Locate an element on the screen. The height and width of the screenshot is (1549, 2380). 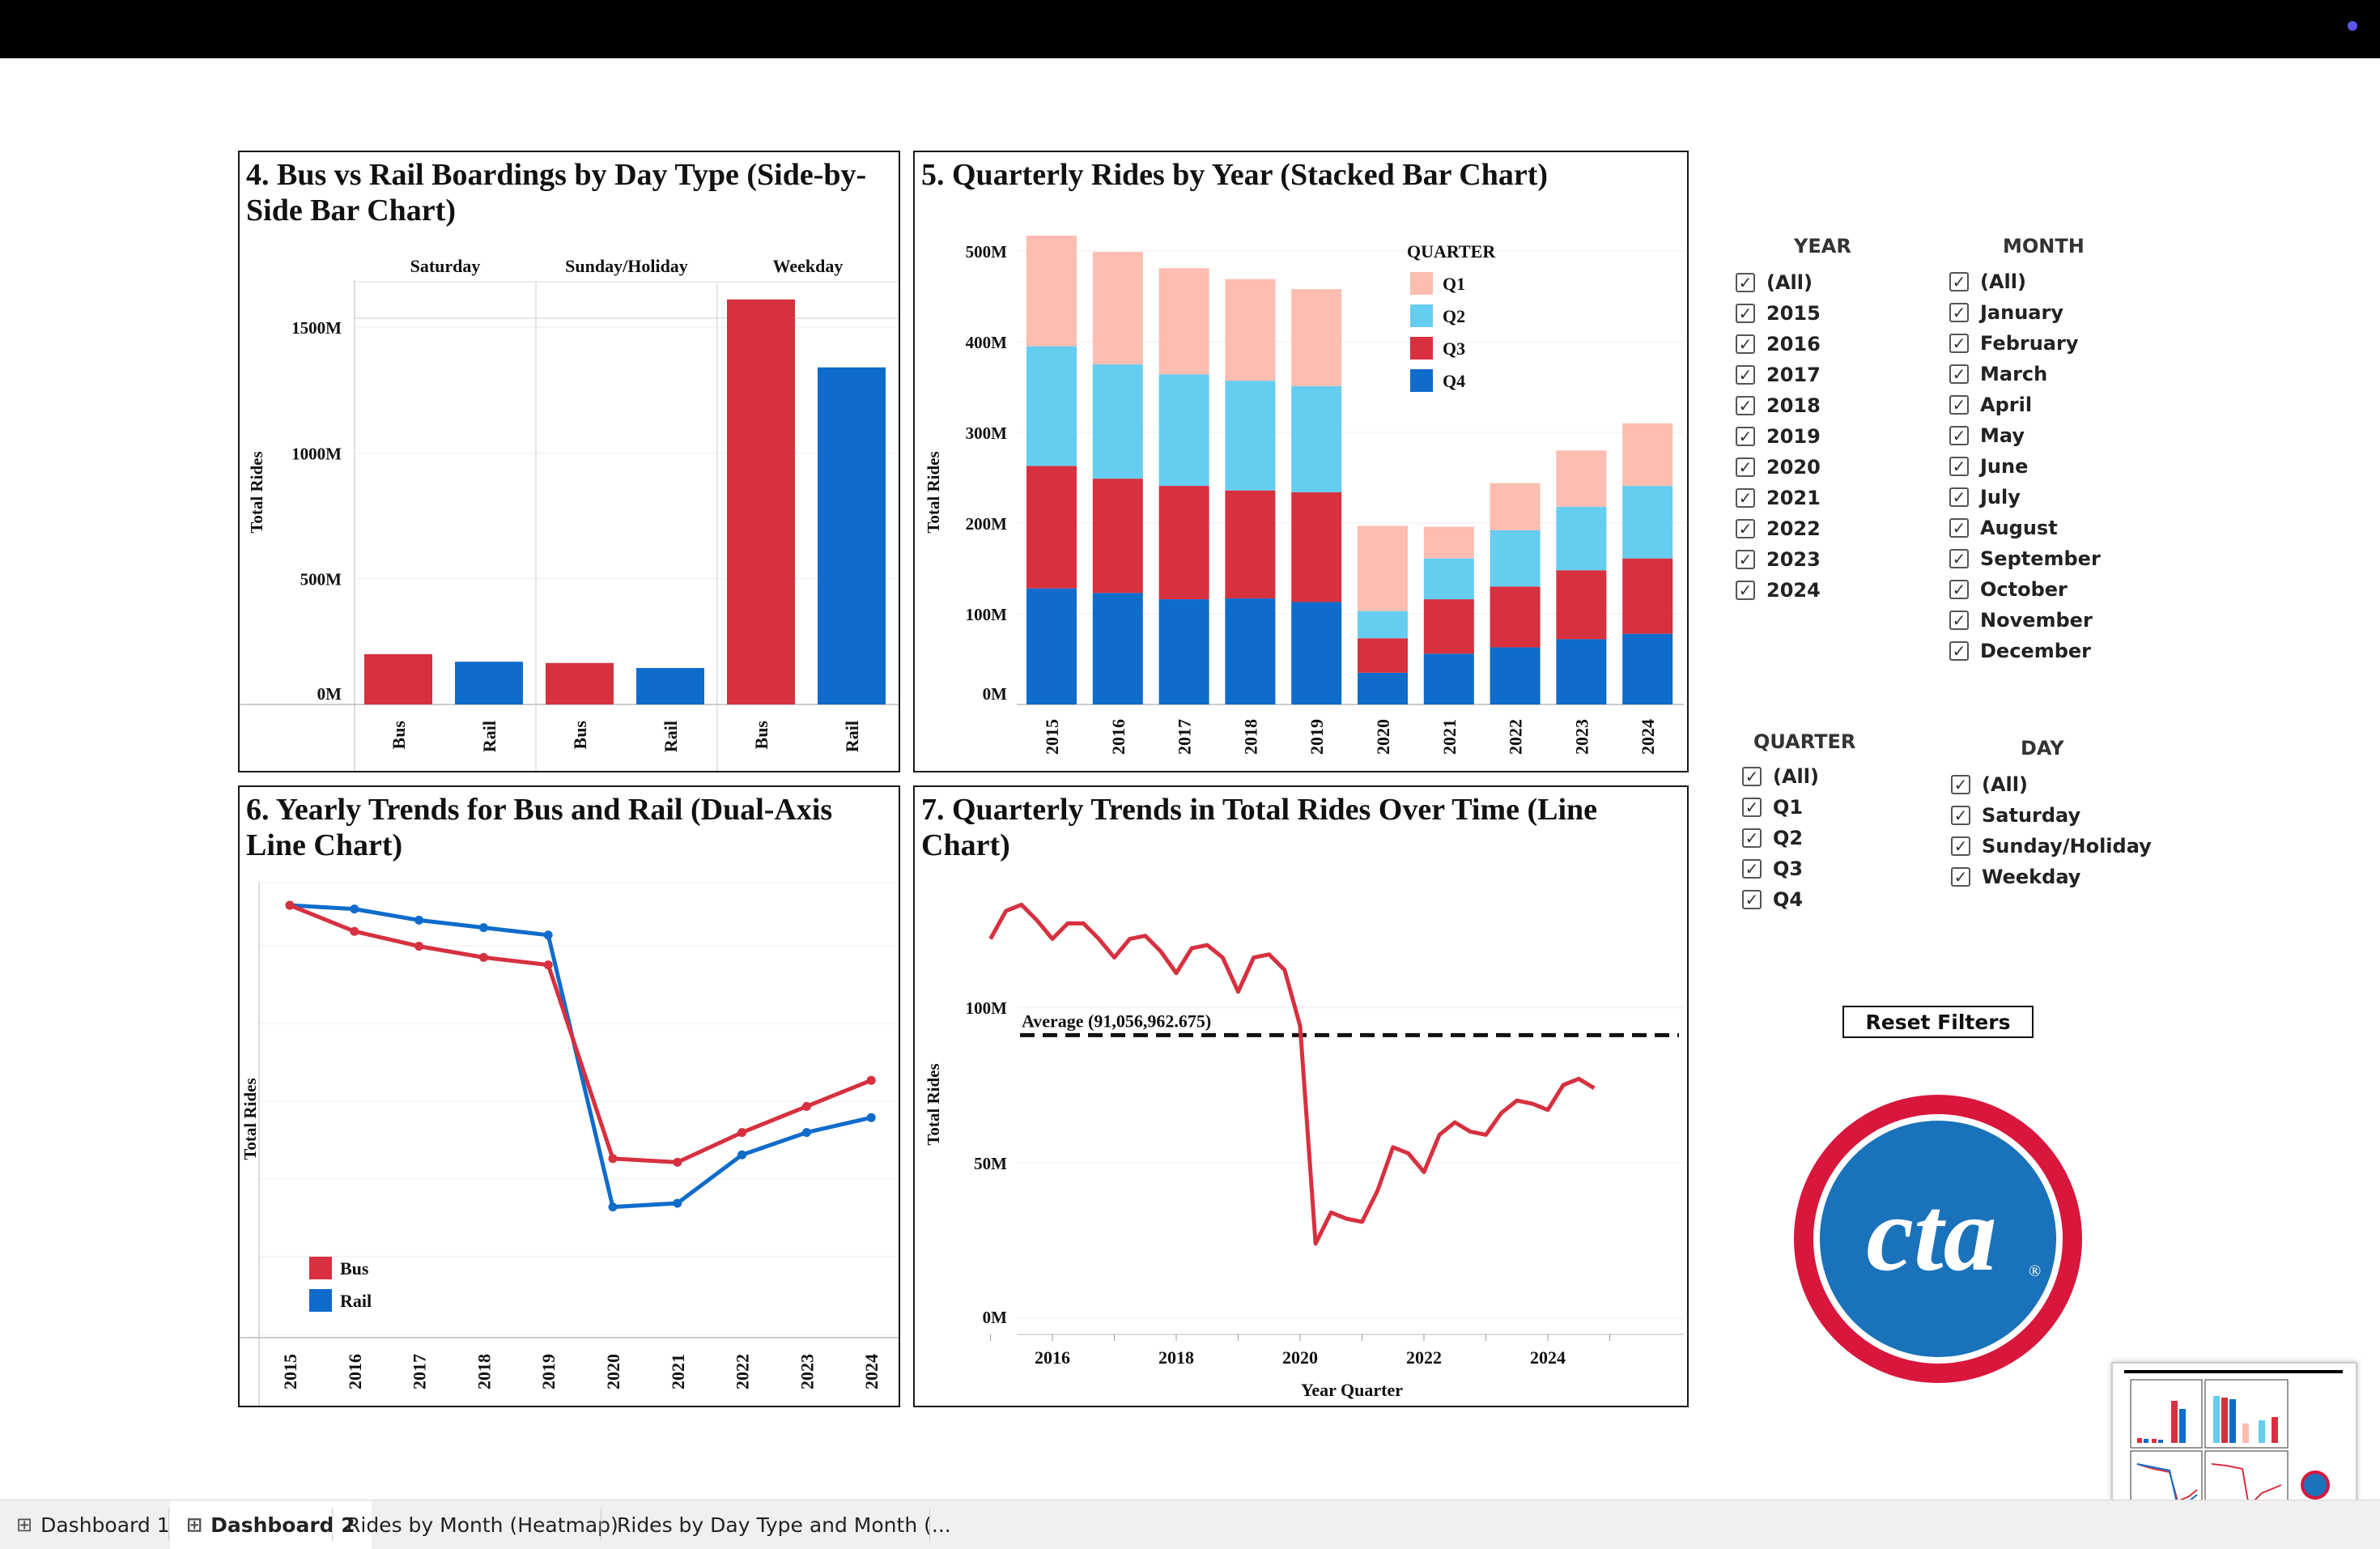
filter-option-quarter: ✓ Q4 is located at coordinates (1780, 899).